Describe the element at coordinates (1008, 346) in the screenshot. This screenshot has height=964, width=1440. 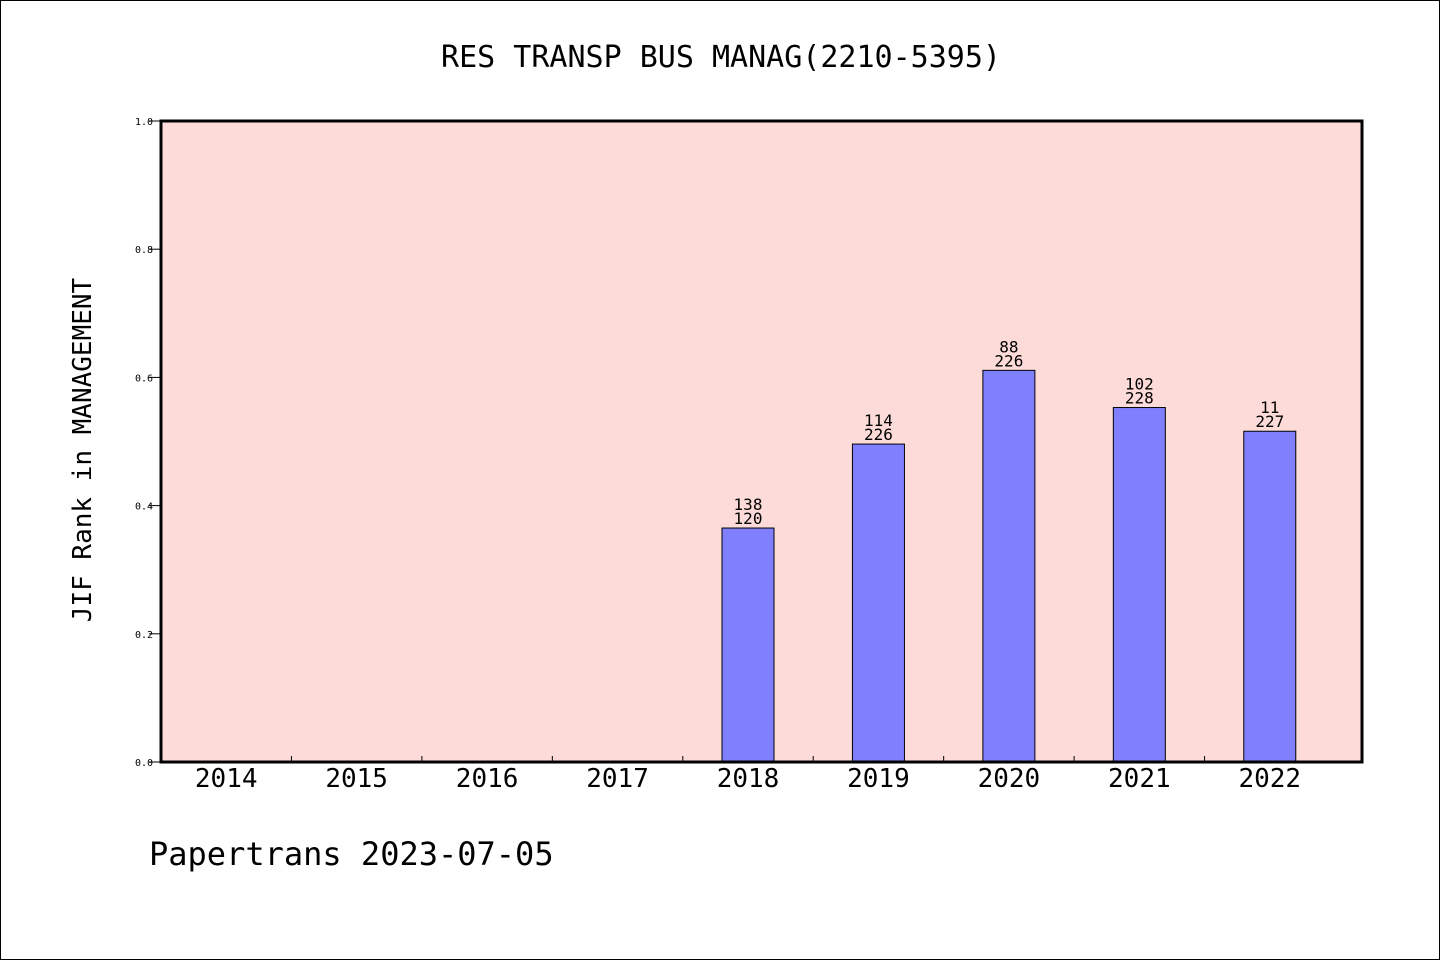
I see `bar-label-rank: 88` at that location.